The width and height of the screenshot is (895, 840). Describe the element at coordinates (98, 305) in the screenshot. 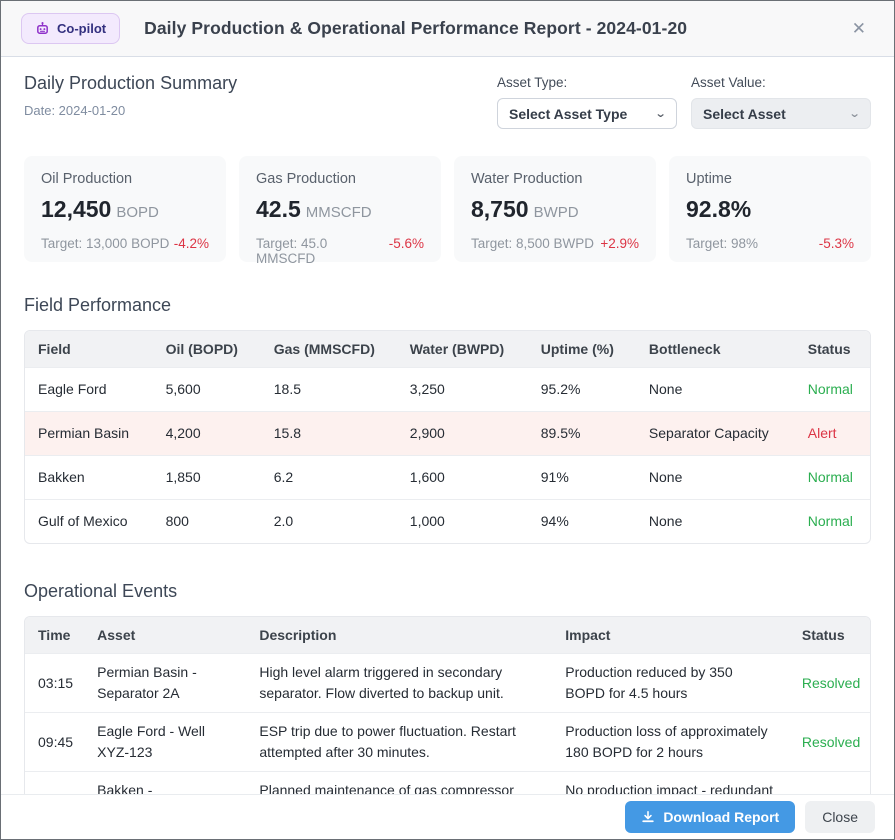

I see `field-performance-heading: Field Performance` at that location.